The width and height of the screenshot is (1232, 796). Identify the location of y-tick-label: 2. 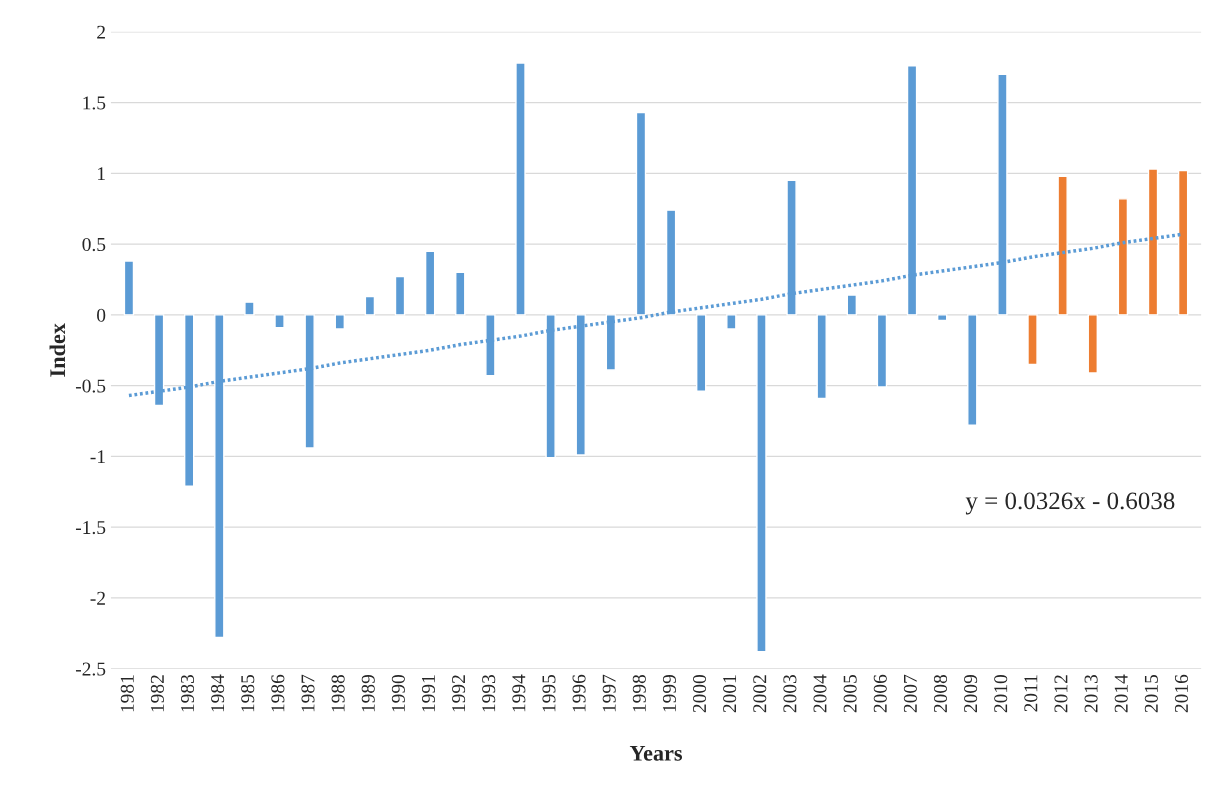
(101, 32).